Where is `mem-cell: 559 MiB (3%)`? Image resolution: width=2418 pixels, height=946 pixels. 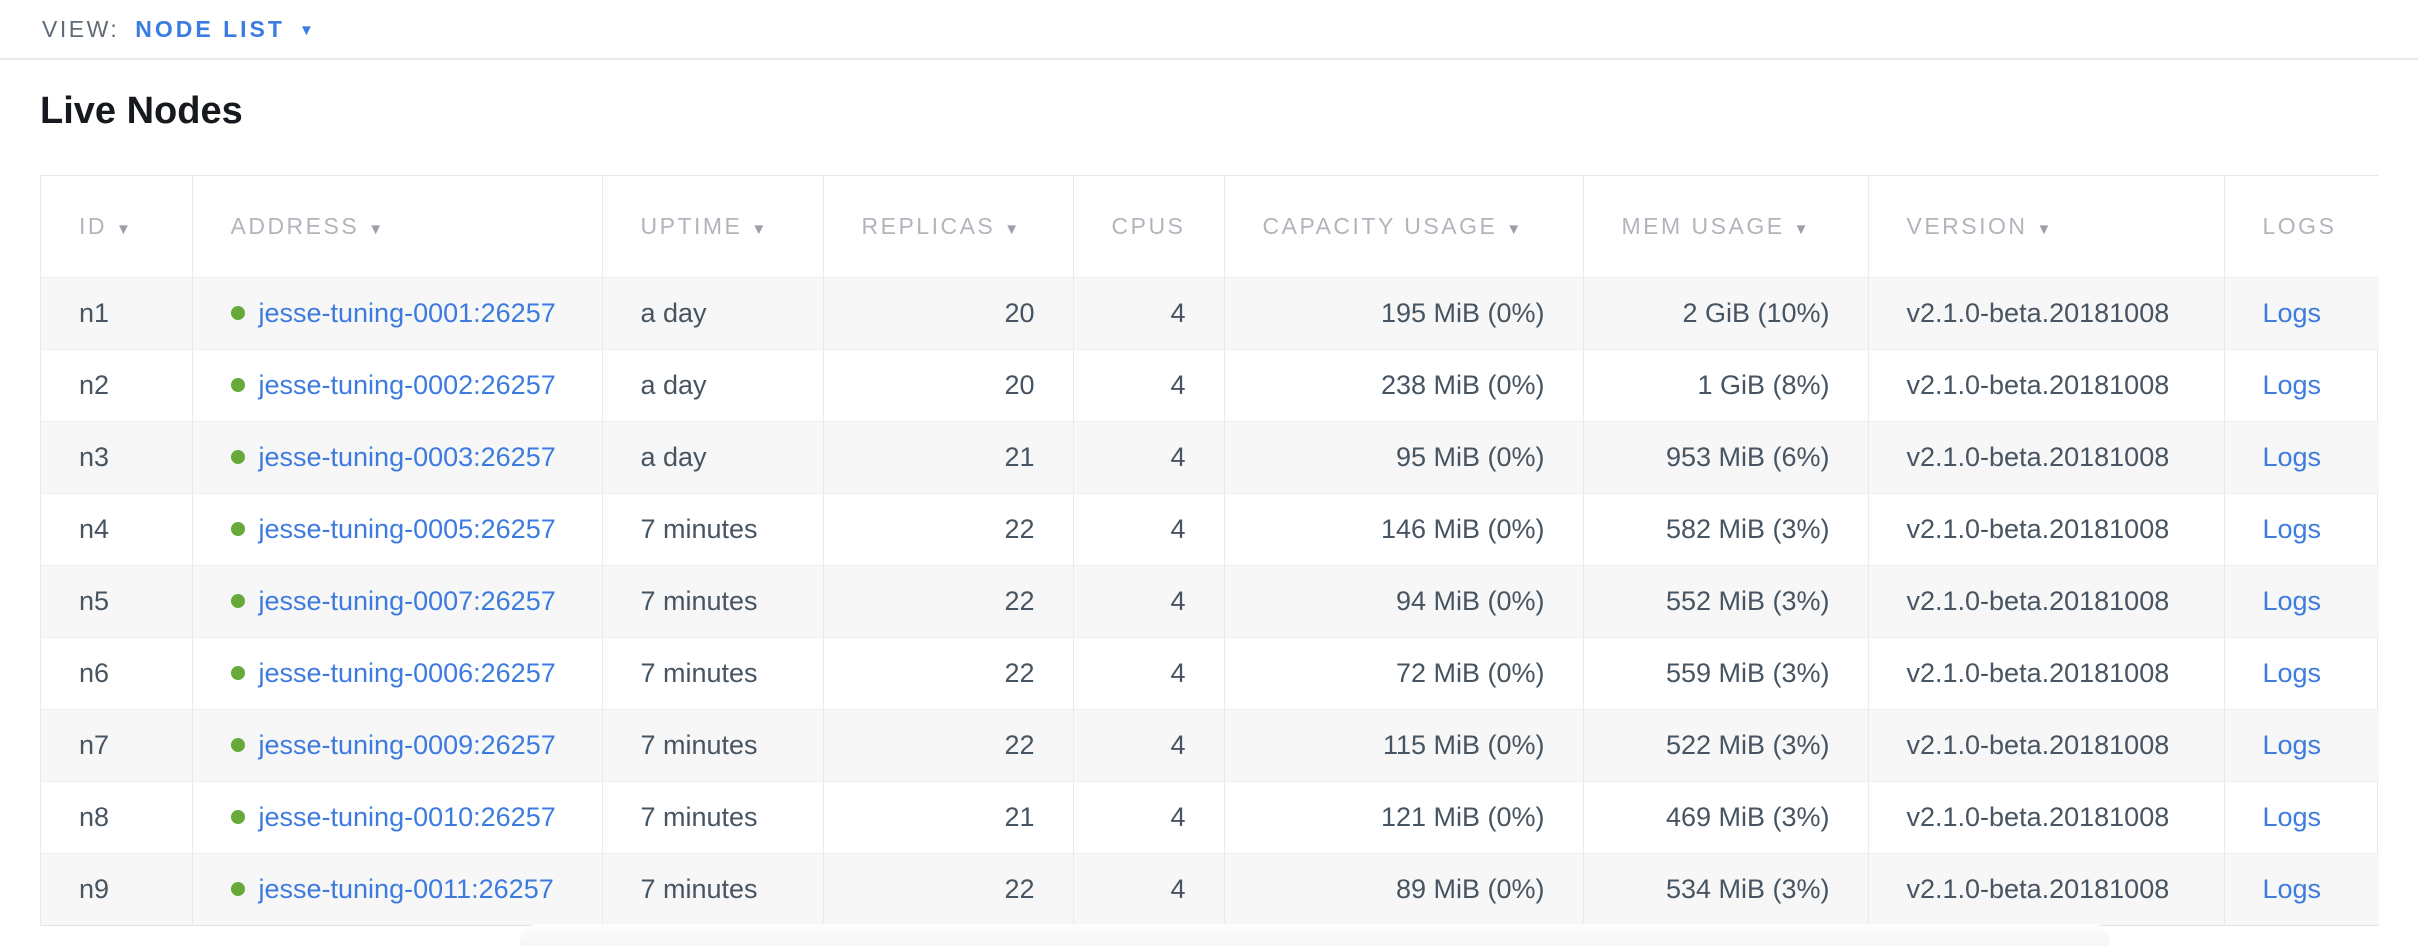 mem-cell: 559 MiB (3%) is located at coordinates (1725, 672).